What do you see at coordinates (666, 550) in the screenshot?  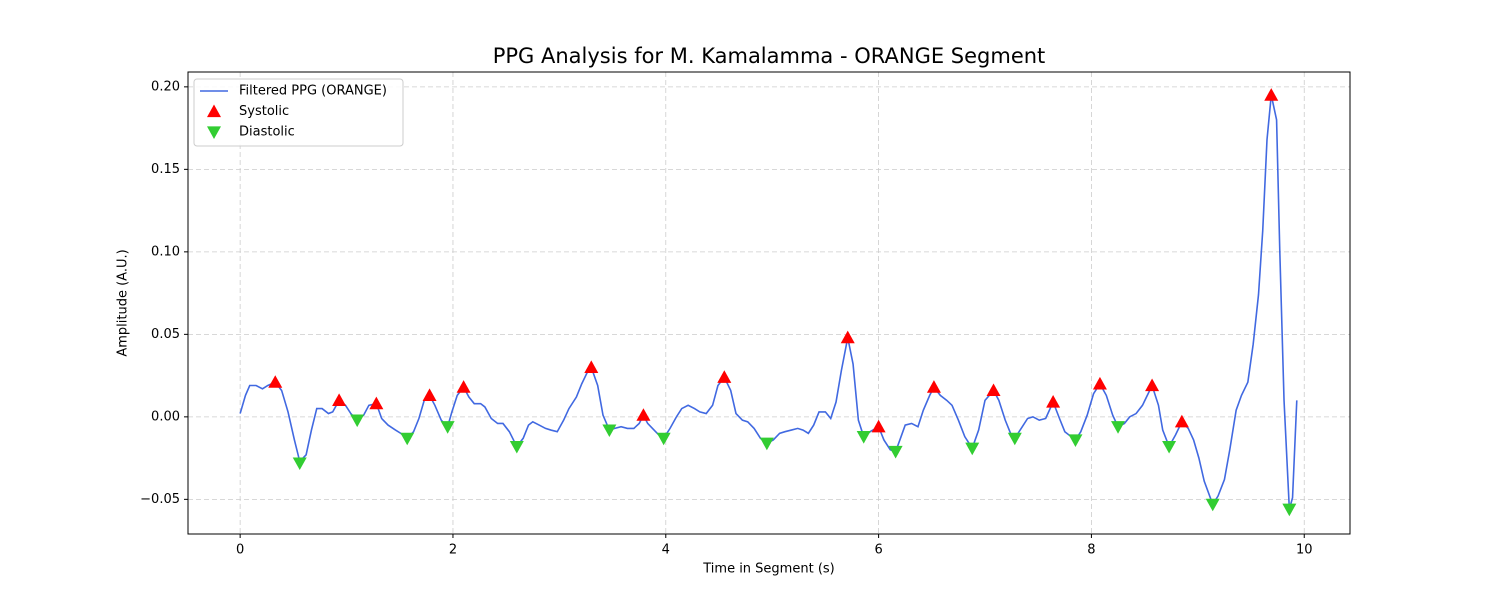 I see `x-tick-label: 4` at bounding box center [666, 550].